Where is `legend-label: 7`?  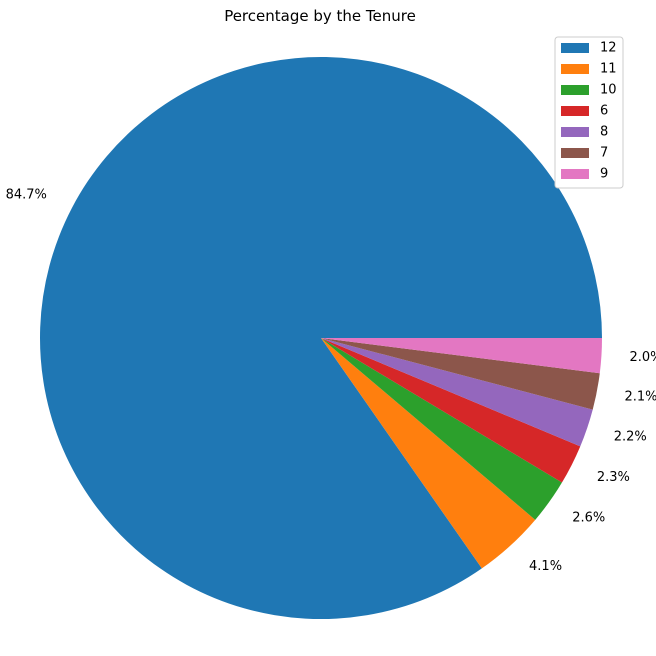
legend-label: 7 is located at coordinates (604, 153).